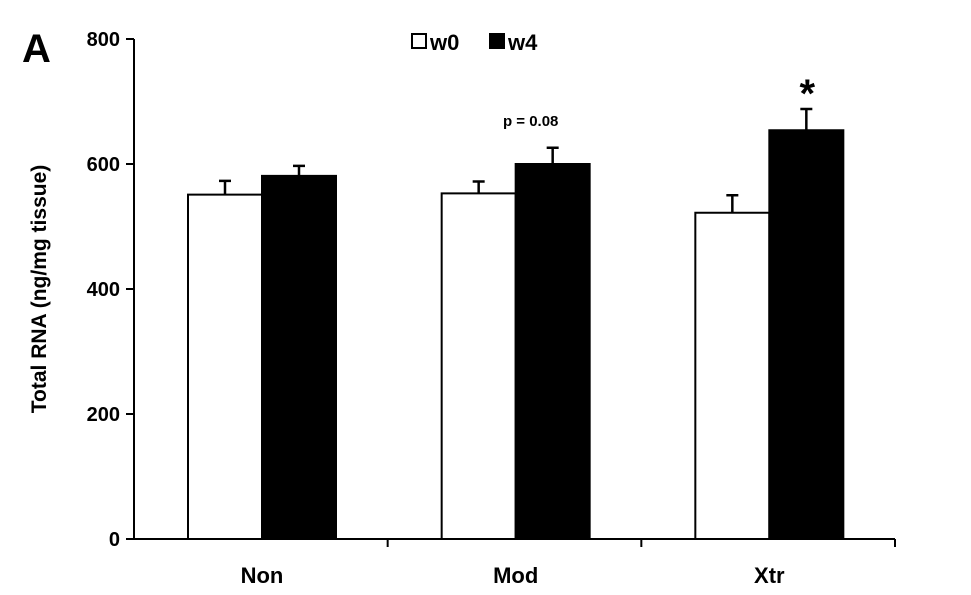 Image resolution: width=971 pixels, height=595 pixels. What do you see at coordinates (114, 540) in the screenshot?
I see `y-tick-label: 0` at bounding box center [114, 540].